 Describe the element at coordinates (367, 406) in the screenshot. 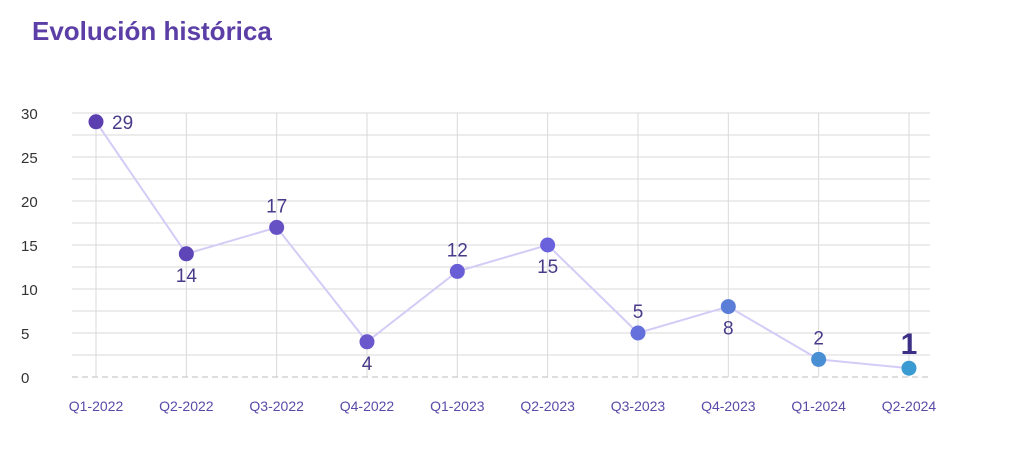

I see `x-tick-label: Q4-2022` at that location.